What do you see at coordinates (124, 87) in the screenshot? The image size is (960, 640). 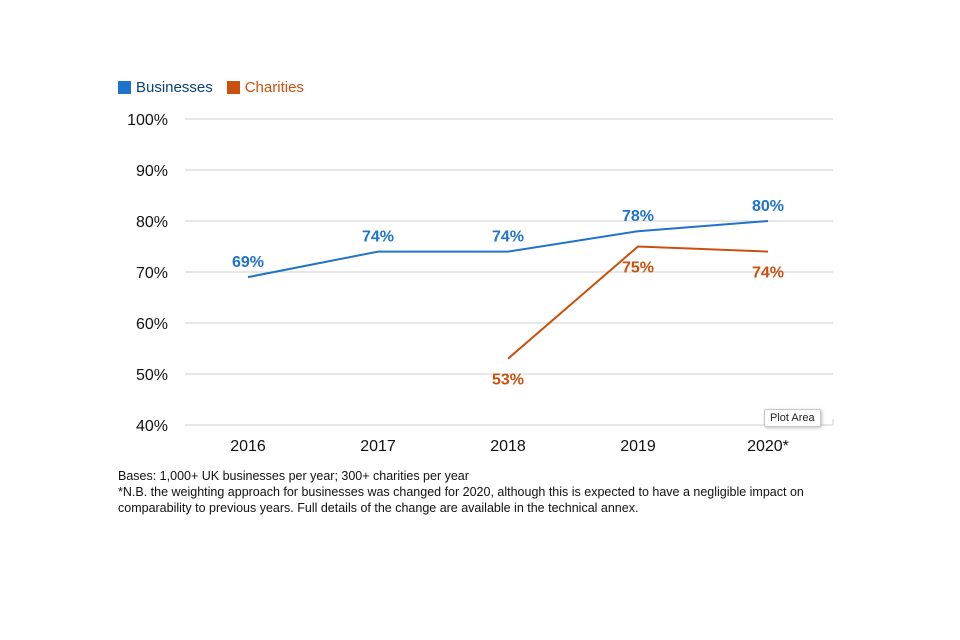 I see `legend-swatch-businesses` at bounding box center [124, 87].